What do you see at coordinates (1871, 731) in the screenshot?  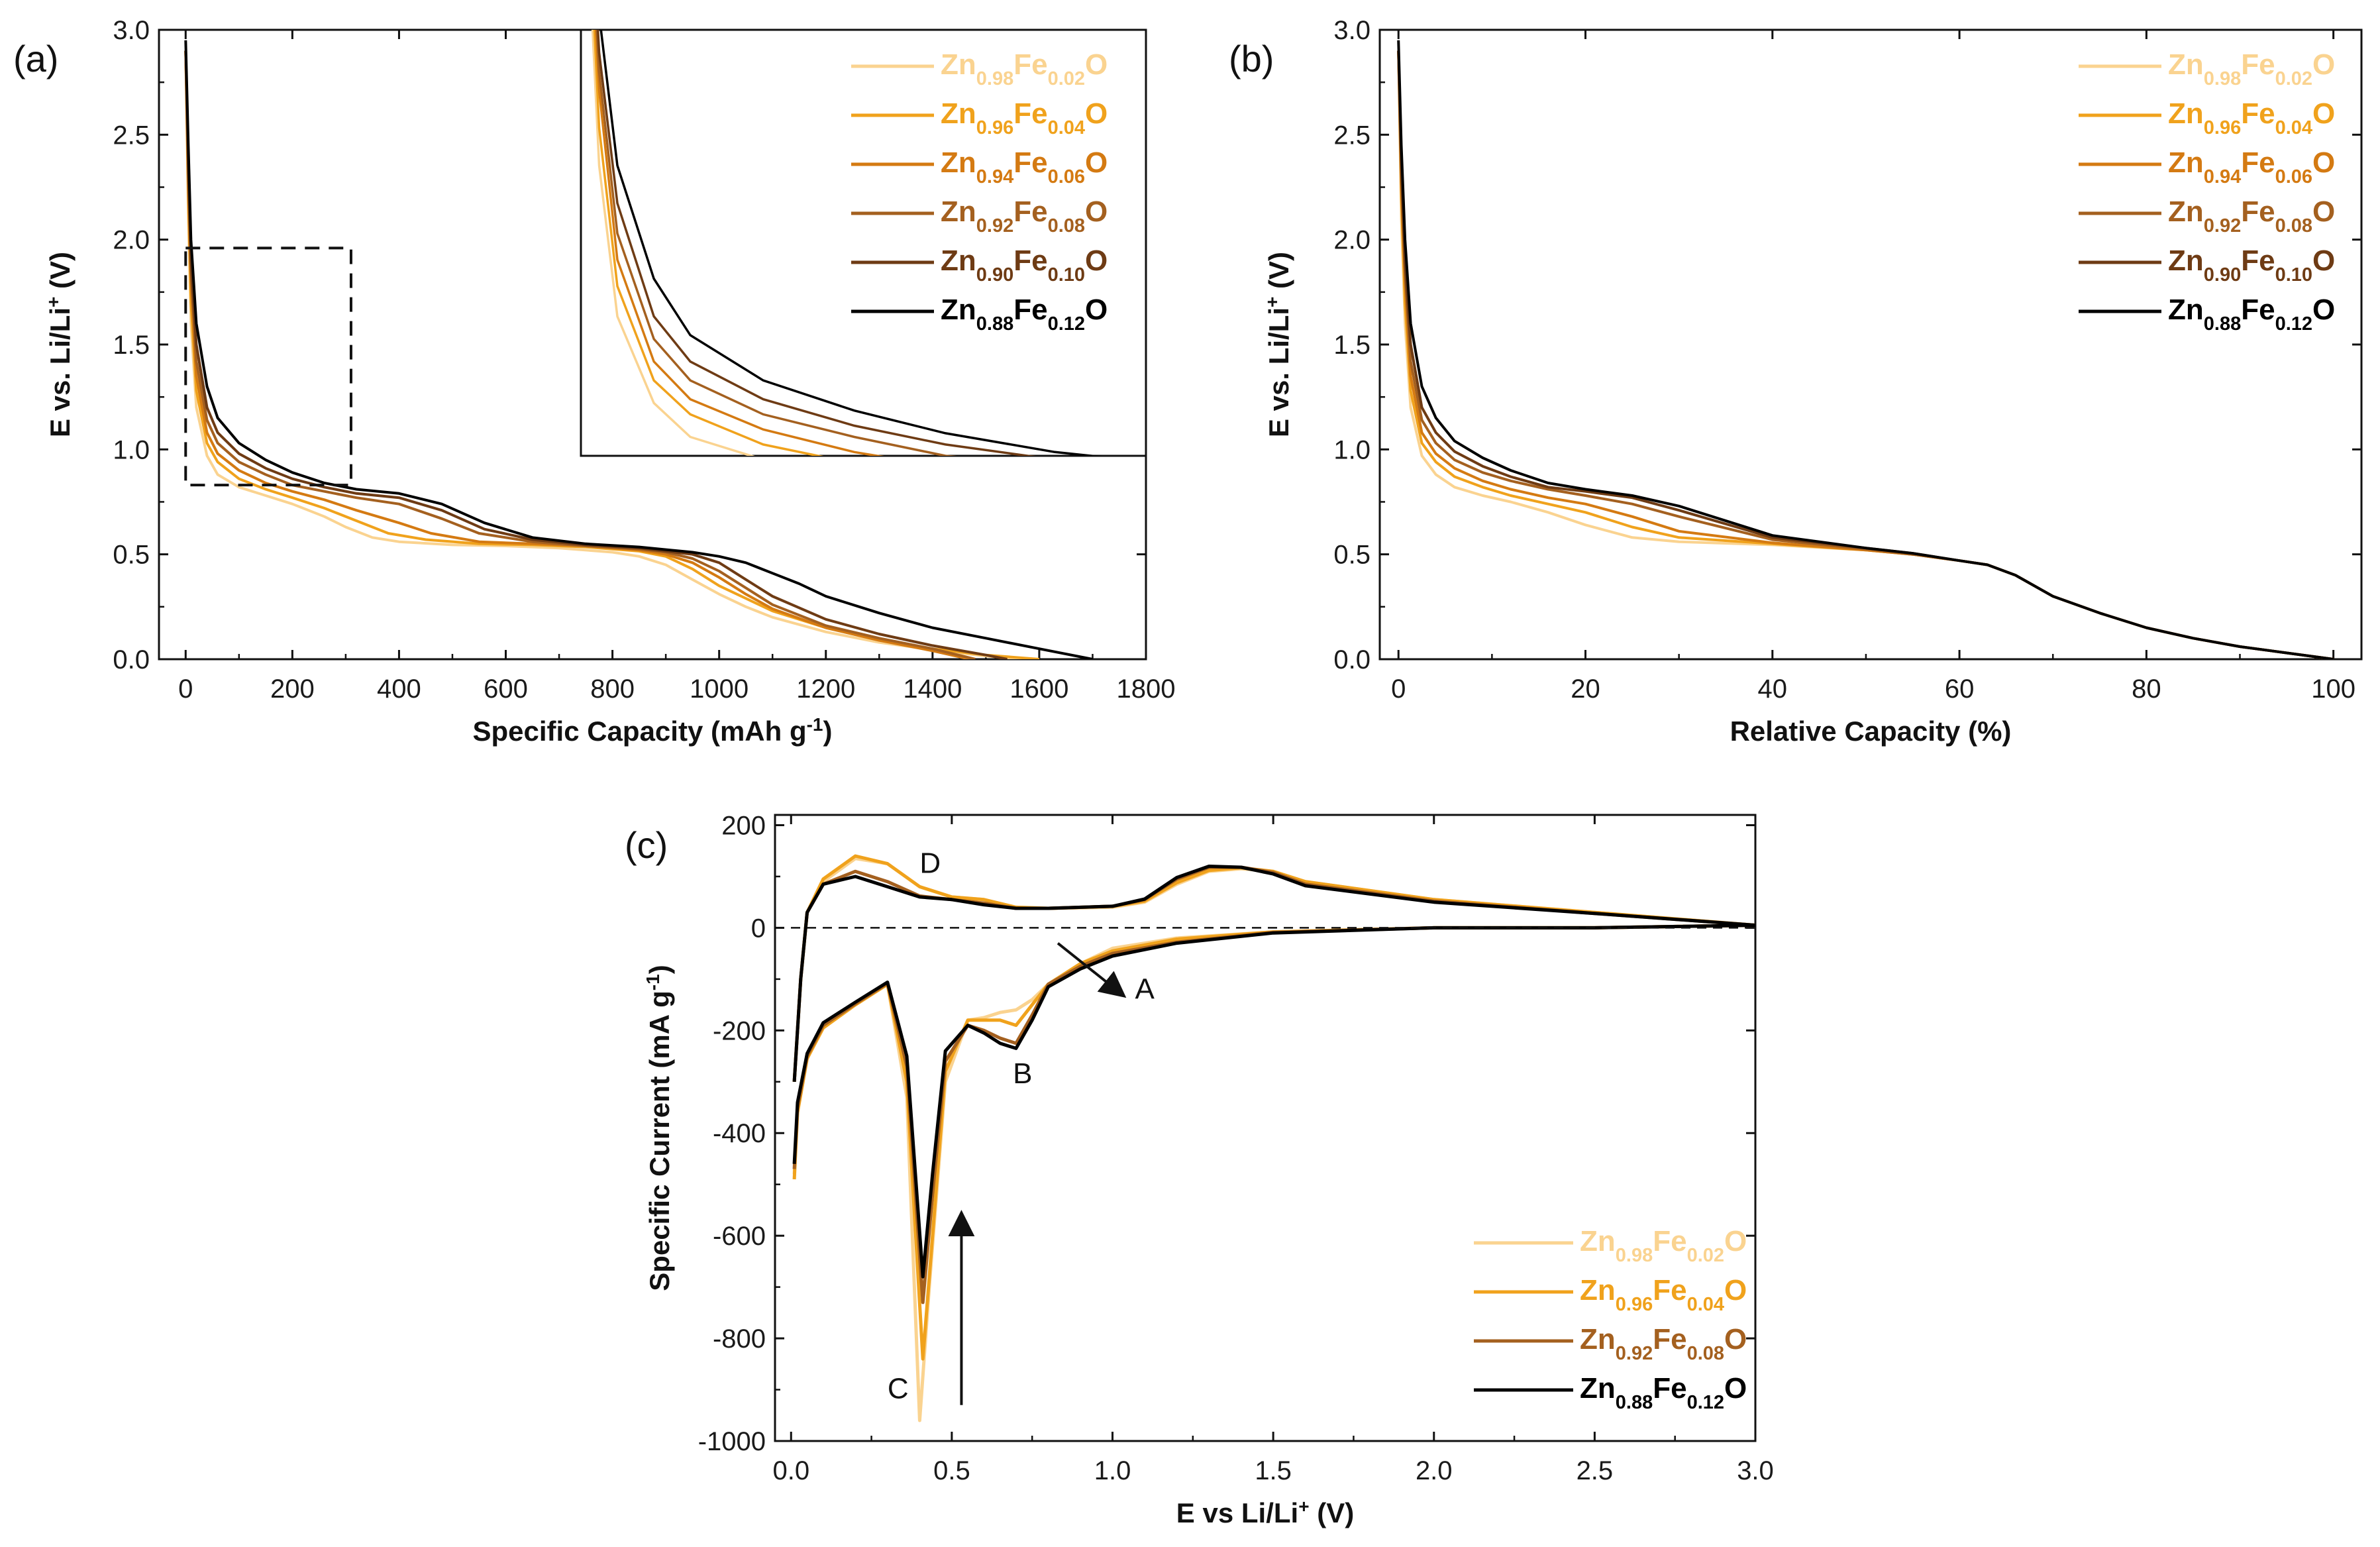 I see `x-axis-title: Relative Capacity (%)` at bounding box center [1871, 731].